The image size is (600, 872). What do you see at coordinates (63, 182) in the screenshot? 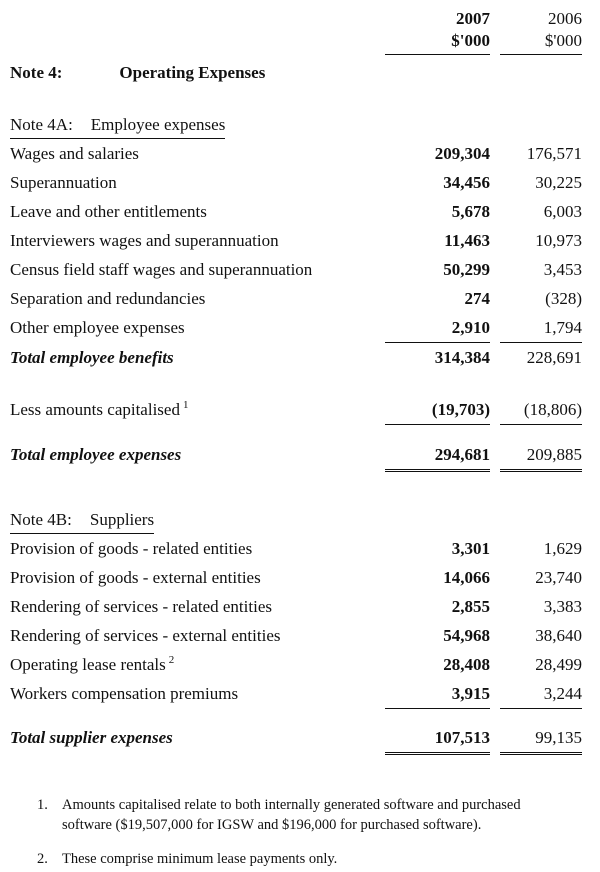
I see `row-label: Superannuation` at bounding box center [63, 182].